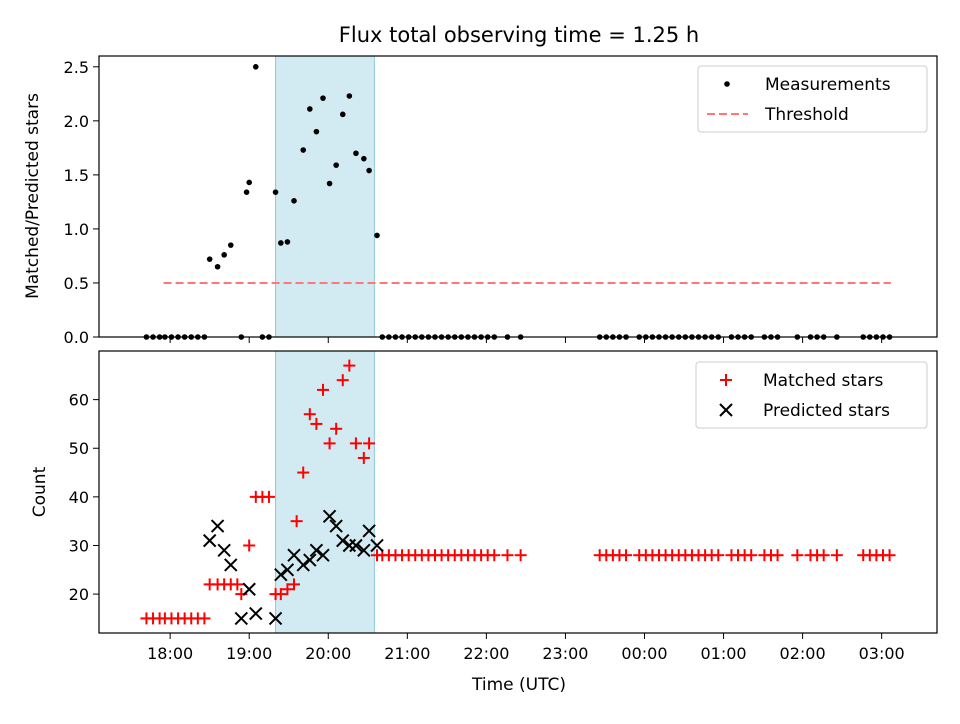 The image size is (960, 724). What do you see at coordinates (76, 121) in the screenshot?
I see `y-tick-label: 2.0` at bounding box center [76, 121].